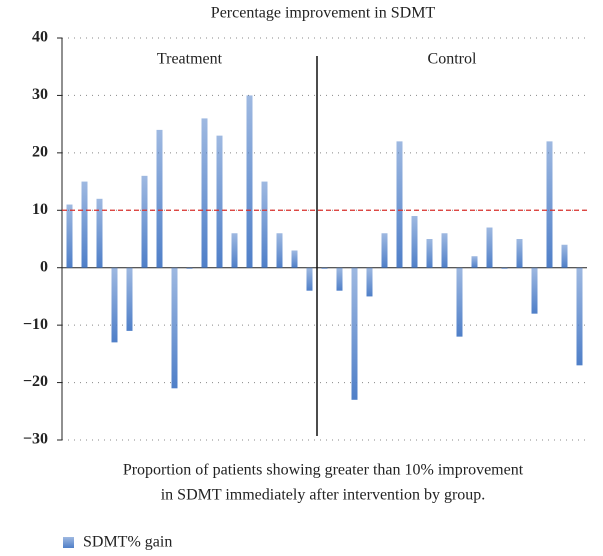  I want to click on group-label: Treatment, so click(190, 59).